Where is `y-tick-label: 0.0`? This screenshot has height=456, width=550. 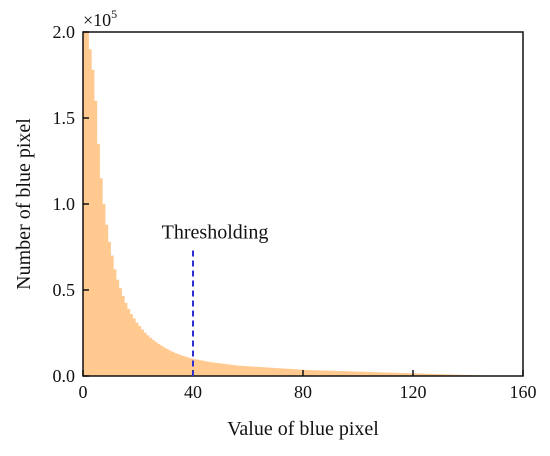 y-tick-label: 0.0 is located at coordinates (64, 376).